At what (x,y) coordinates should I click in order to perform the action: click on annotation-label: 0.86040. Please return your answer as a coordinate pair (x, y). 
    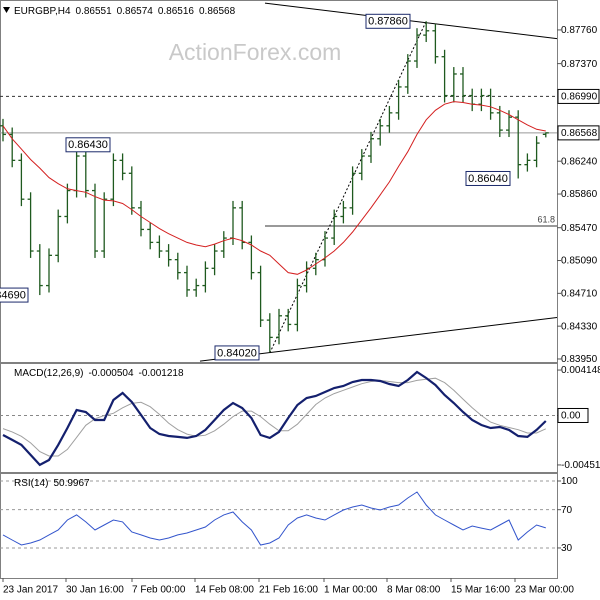
    Looking at the image, I should click on (488, 179).